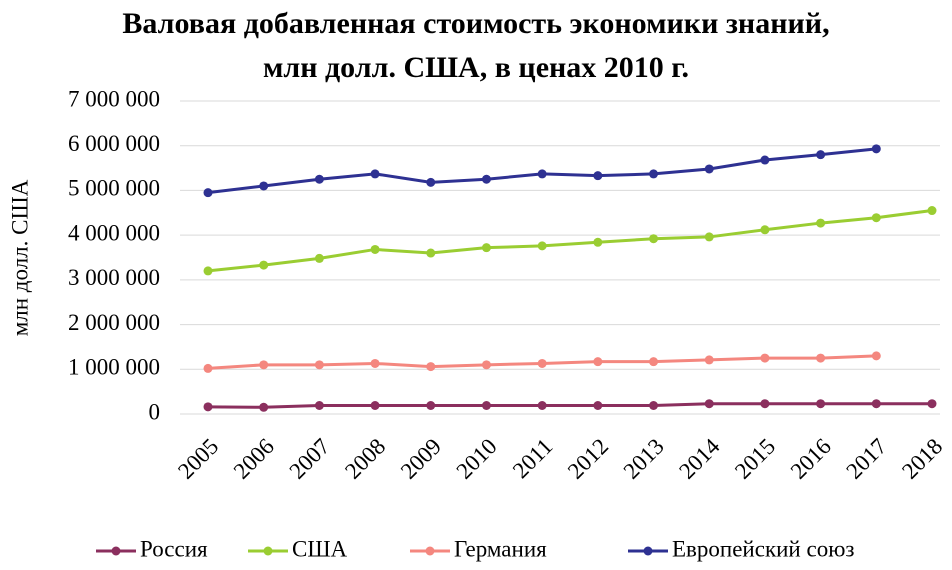 This screenshot has height=570, width=952. Describe the element at coordinates (763, 548) in the screenshot. I see `legend-label: Европейский союз` at that location.